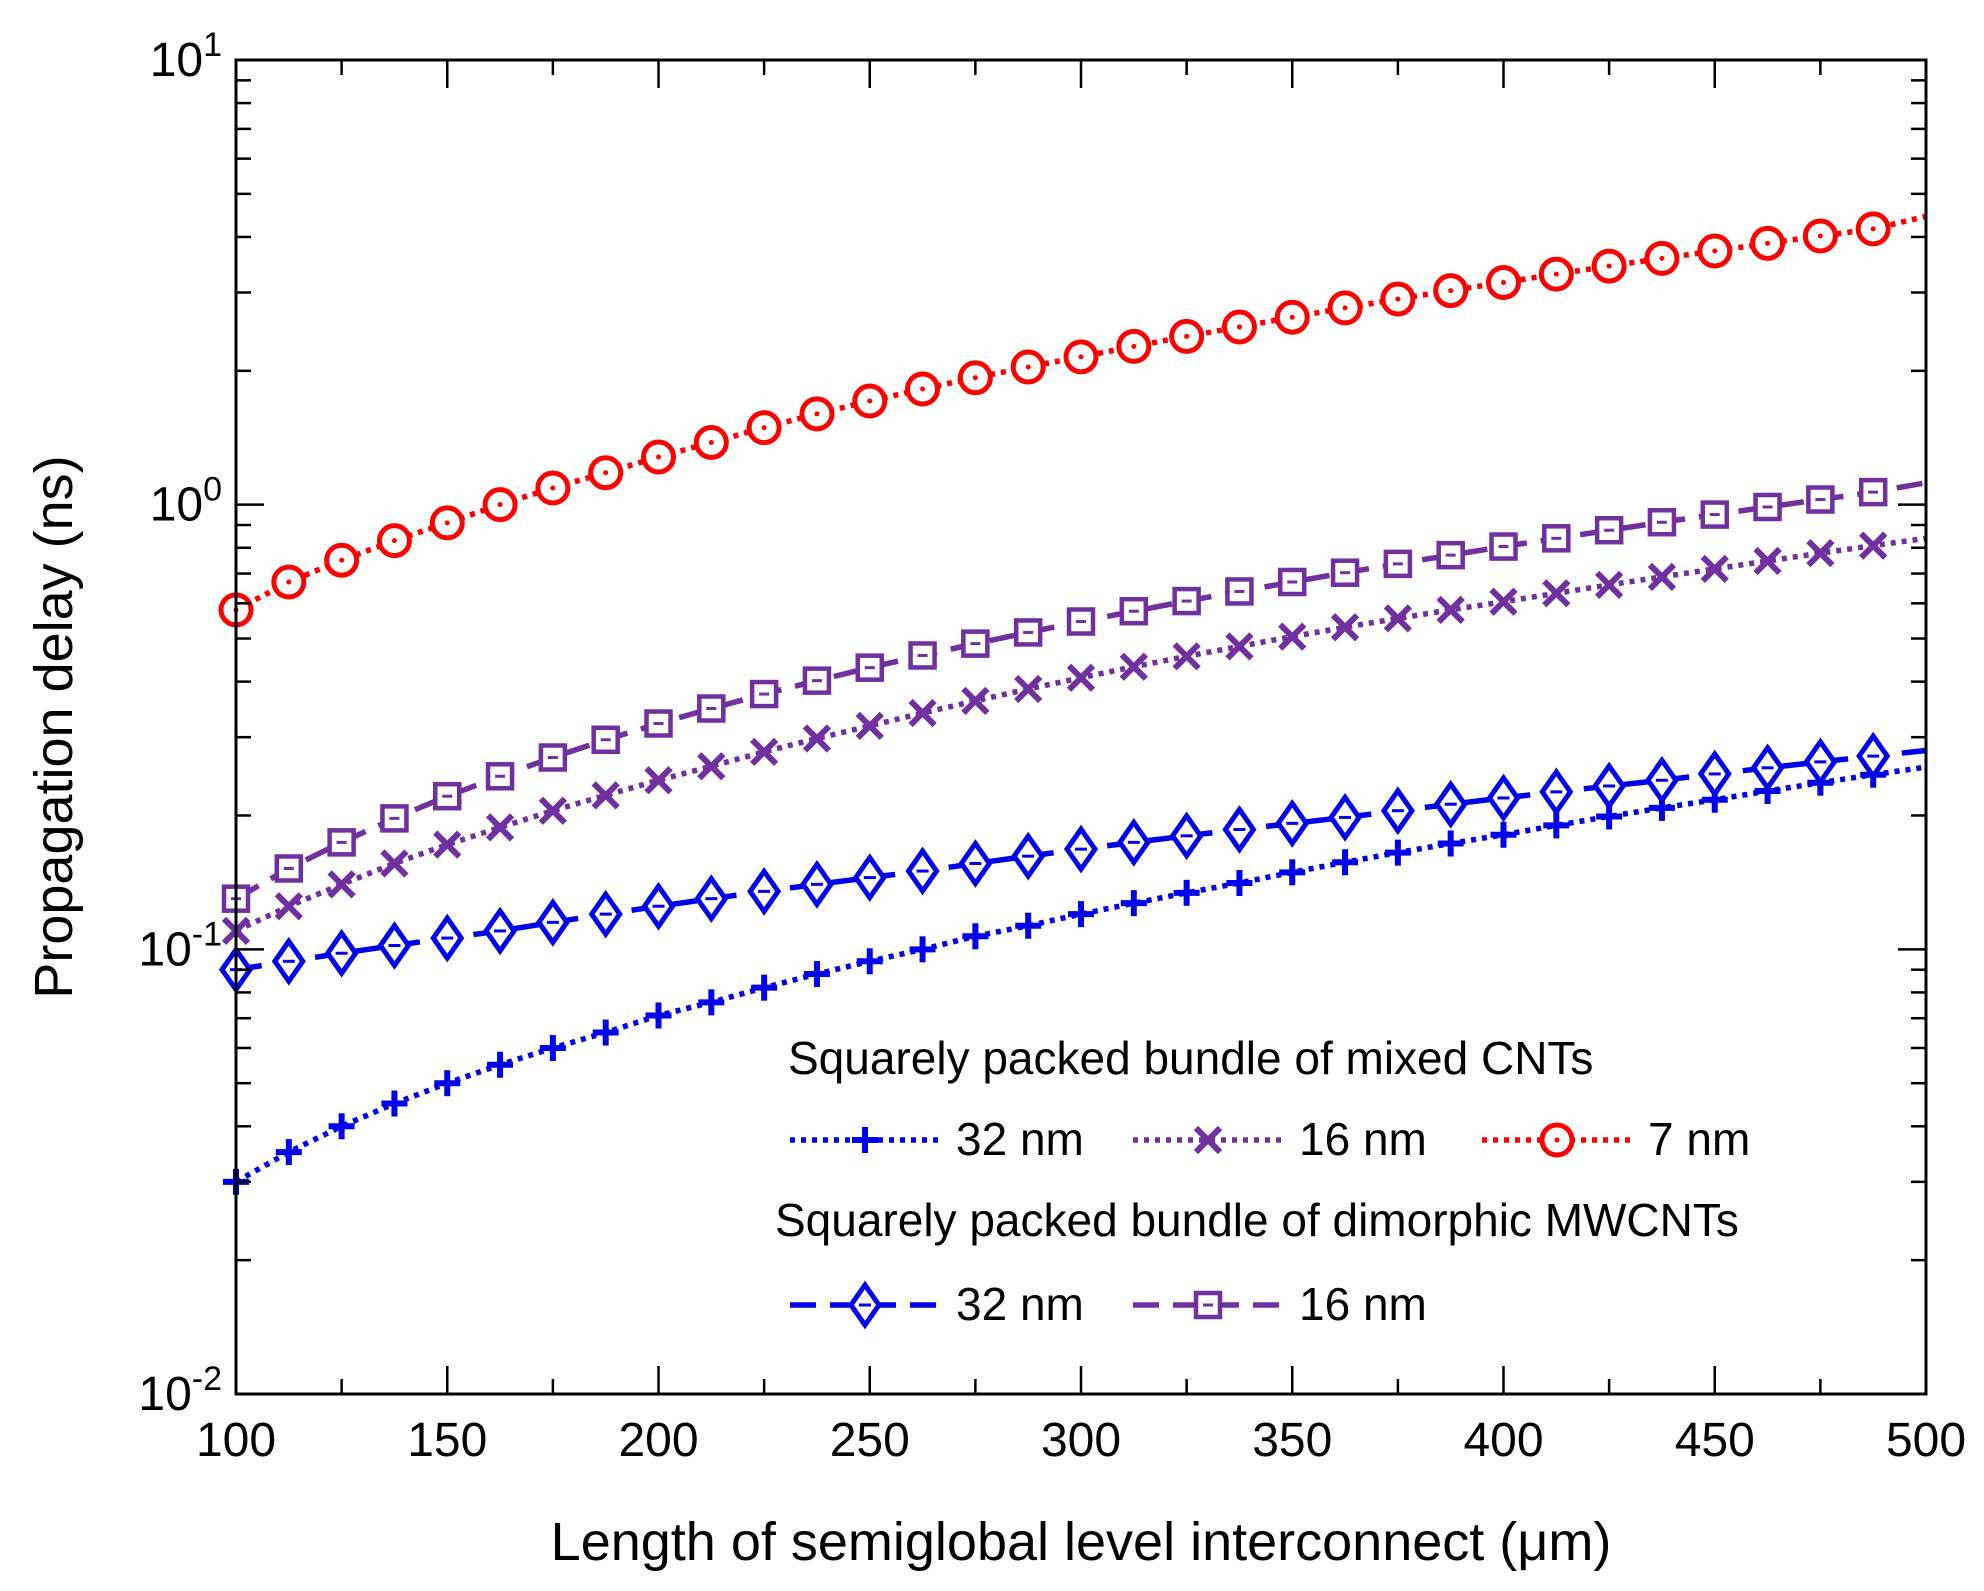 The width and height of the screenshot is (1984, 1591). Describe the element at coordinates (1699, 1139) in the screenshot. I see `legend-label: 7 nm` at that location.